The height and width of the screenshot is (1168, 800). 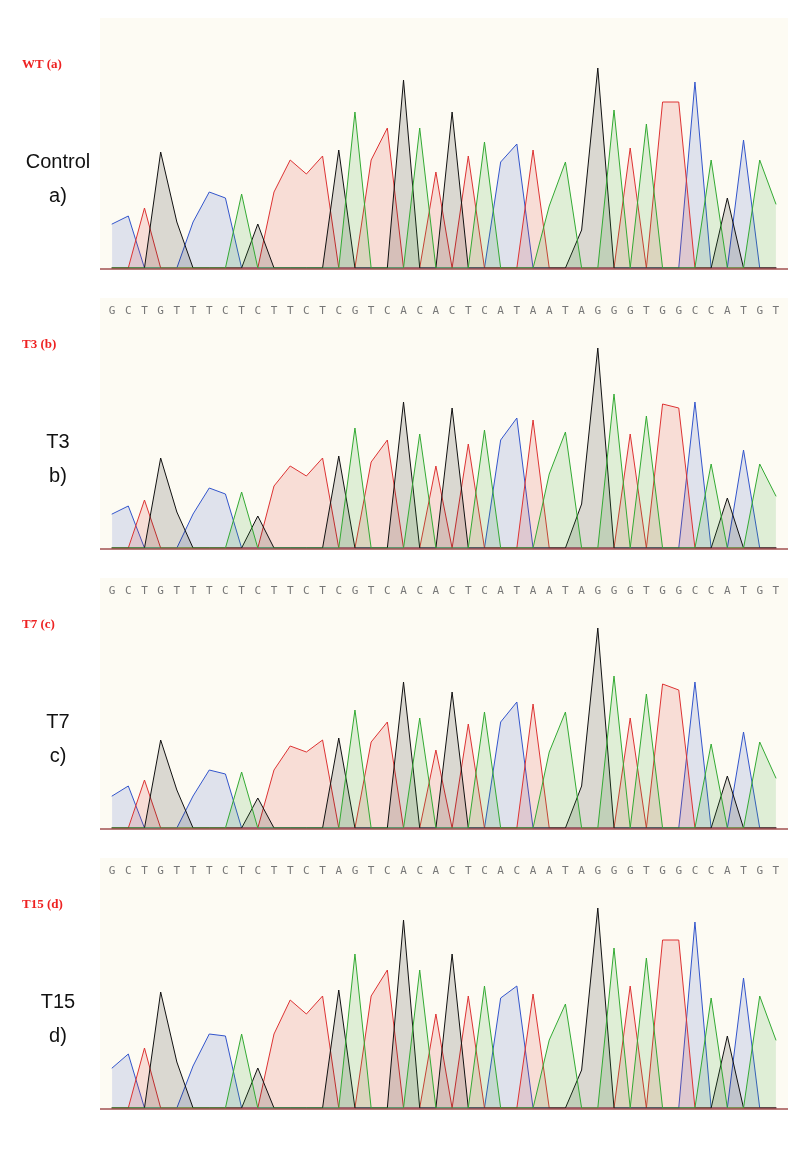 I want to click on text: Control, so click(x=58, y=161).